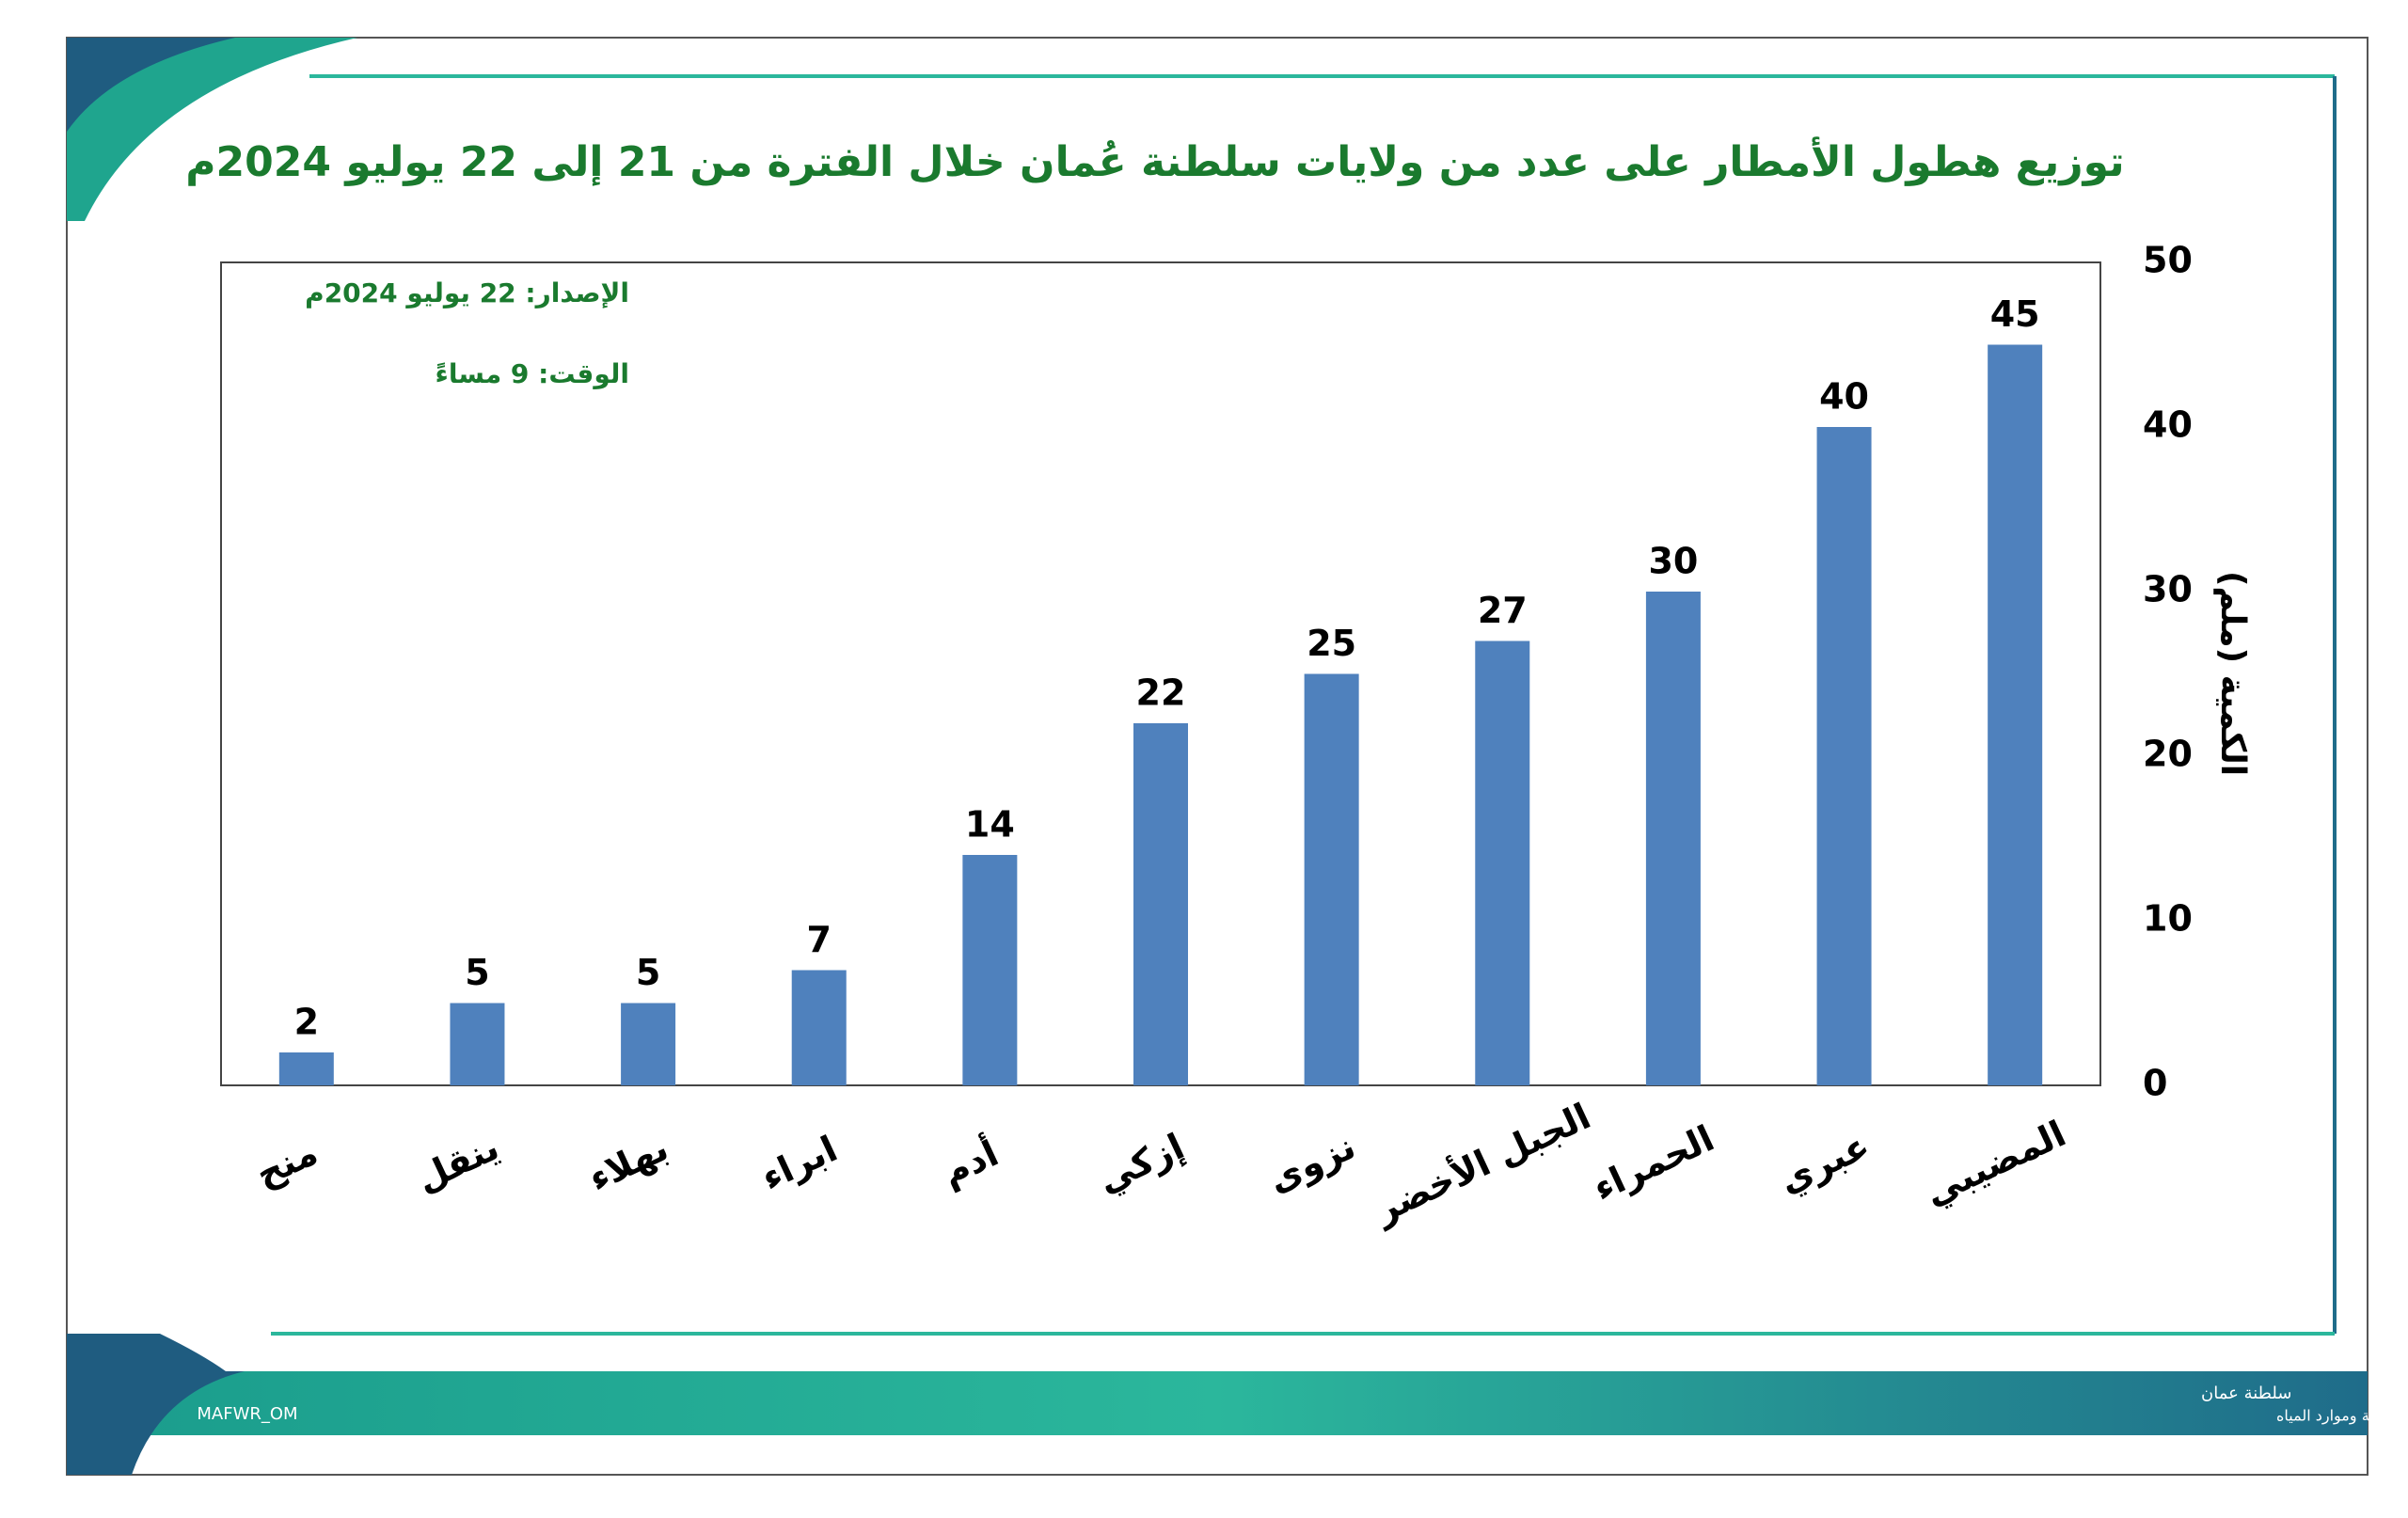 The width and height of the screenshot is (2408, 1518). I want to click on data-label: 30, so click(1673, 562).